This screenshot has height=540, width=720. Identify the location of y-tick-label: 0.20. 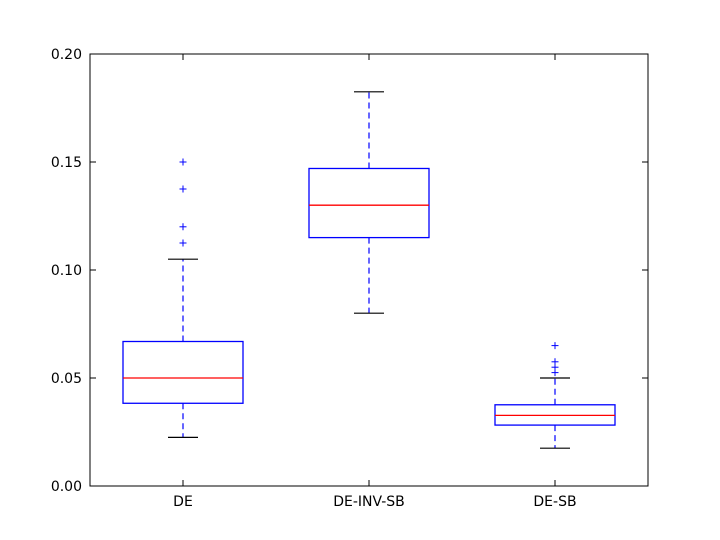
(66, 55).